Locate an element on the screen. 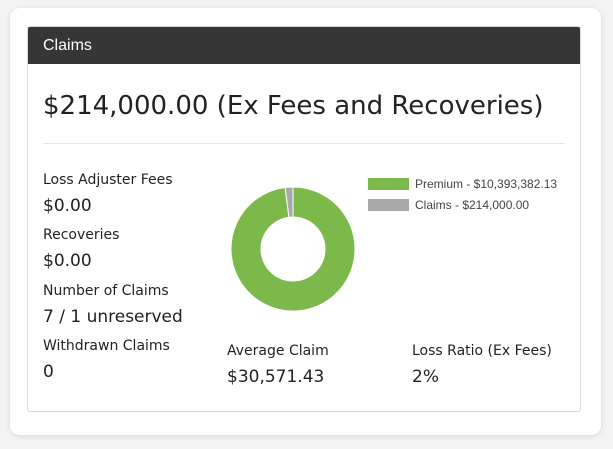 This screenshot has height=449, width=613. stat-label: Average Claim is located at coordinates (278, 351).